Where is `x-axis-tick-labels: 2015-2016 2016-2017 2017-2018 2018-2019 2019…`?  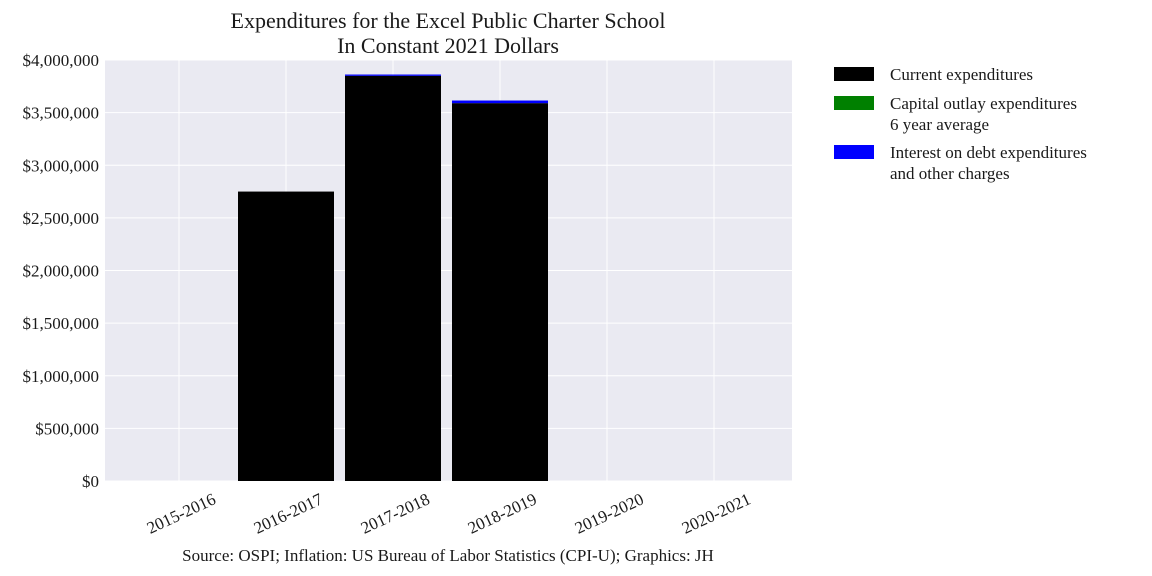
x-axis-tick-labels: 2015-2016 2016-2017 2017-2018 2018-2019 2019… is located at coordinates (449, 513).